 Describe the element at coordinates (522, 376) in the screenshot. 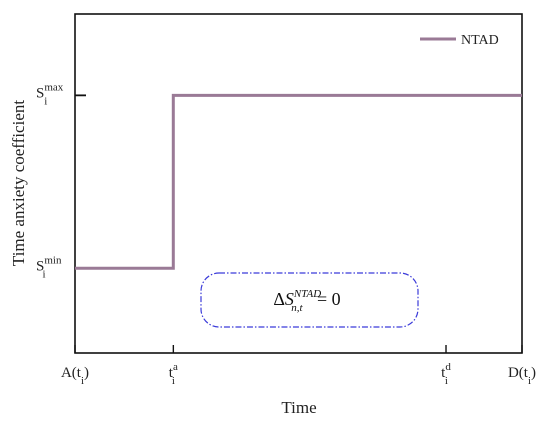

I see `x-tick-label-3: D(ti)` at that location.